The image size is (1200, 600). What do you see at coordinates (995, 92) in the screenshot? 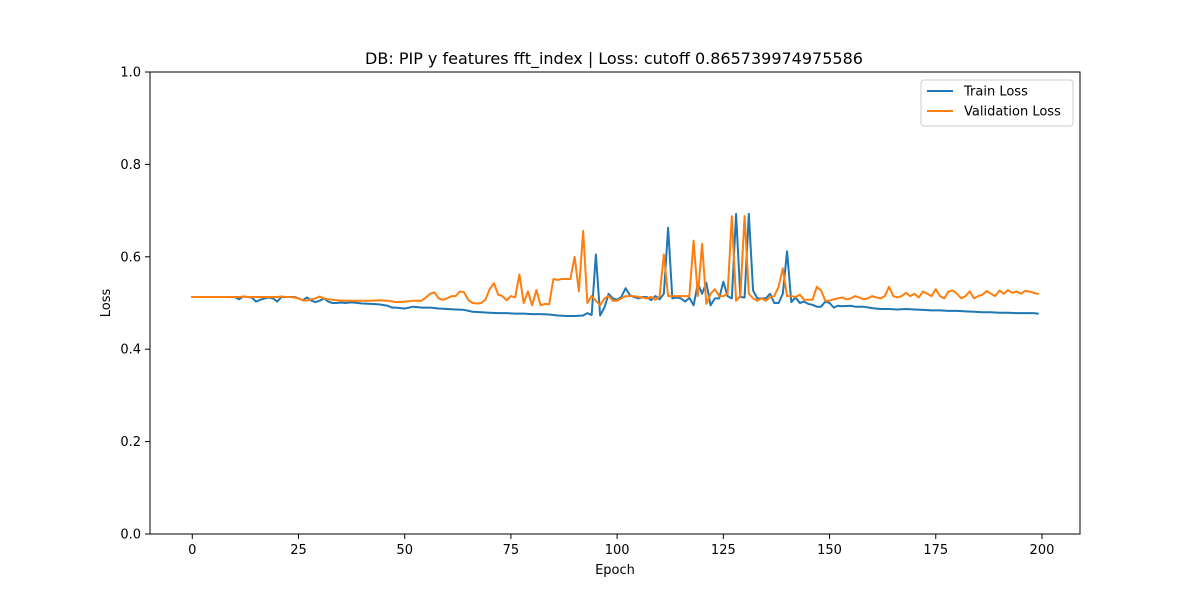
I see `legend-label-train-loss: Train Loss` at bounding box center [995, 92].